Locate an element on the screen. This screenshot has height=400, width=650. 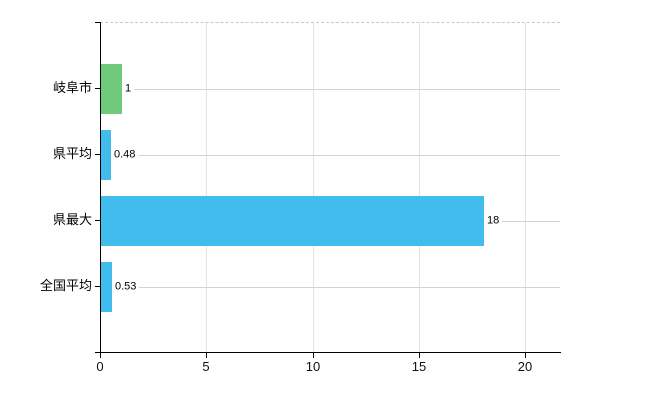
bar-value-label: 18 is located at coordinates (493, 220).